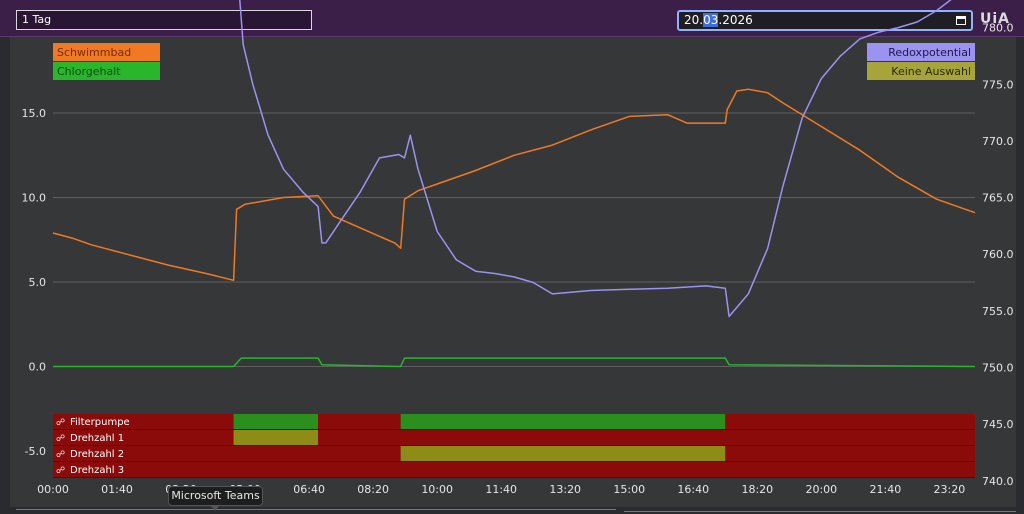  Describe the element at coordinates (97, 438) in the screenshot. I see `status-row-label: Drehzahl 1` at that location.